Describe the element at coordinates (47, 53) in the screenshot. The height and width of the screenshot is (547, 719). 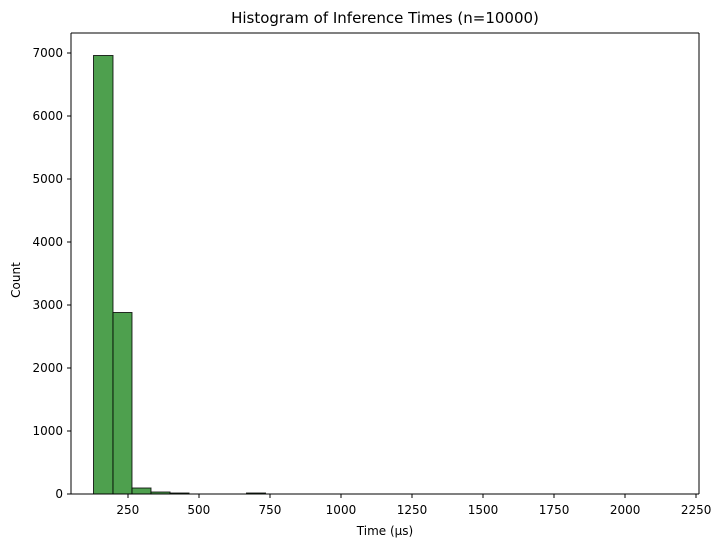
I see `y-tick-label: 7000` at that location.